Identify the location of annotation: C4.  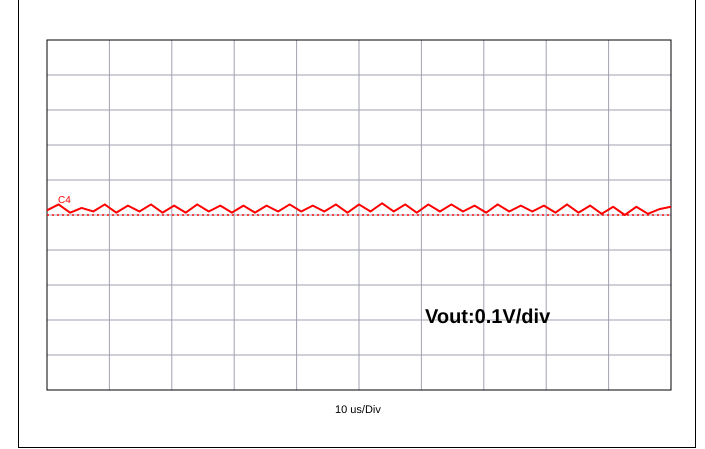
(65, 200).